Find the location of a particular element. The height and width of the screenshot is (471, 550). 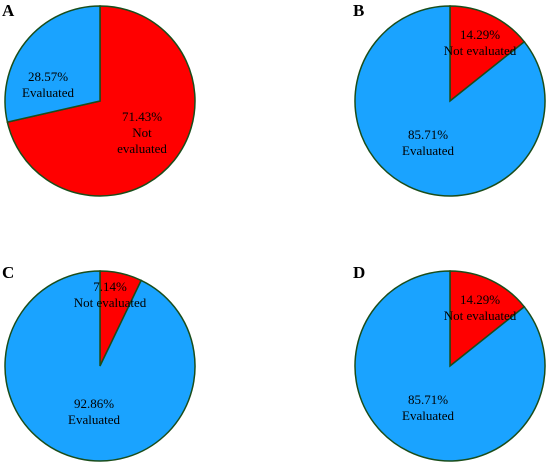

slice-label-b-1: 85.71% Evaluated is located at coordinates (428, 142).